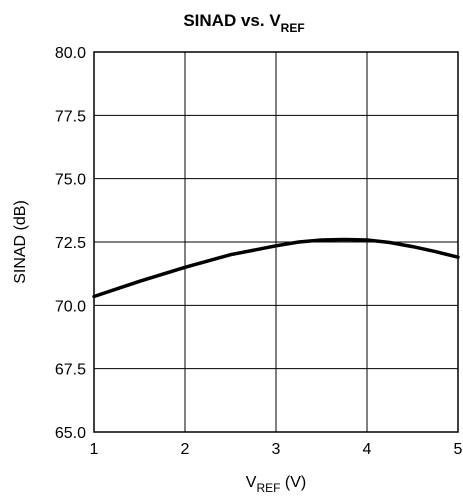 This screenshot has height=501, width=463. Describe the element at coordinates (70, 433) in the screenshot. I see `y-tick-label: 65.0` at that location.